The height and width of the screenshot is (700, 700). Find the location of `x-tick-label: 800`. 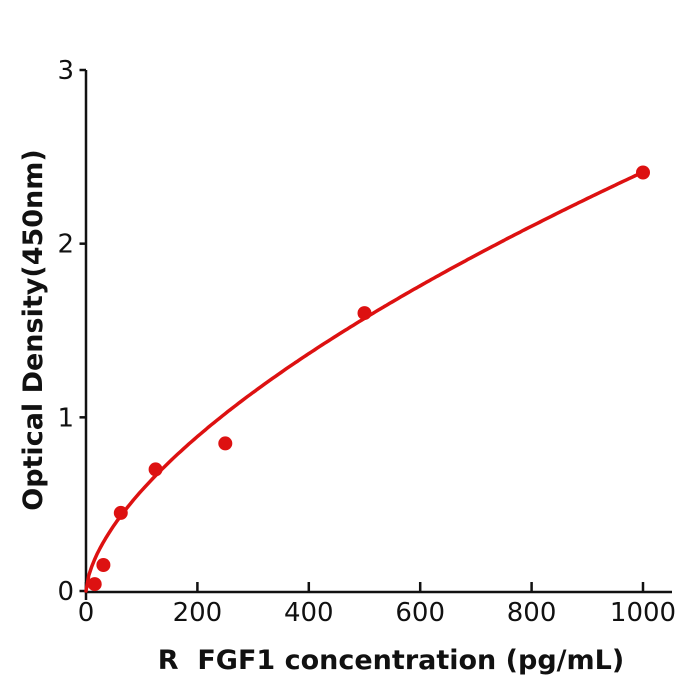

x-tick-label: 800 is located at coordinates (532, 613).